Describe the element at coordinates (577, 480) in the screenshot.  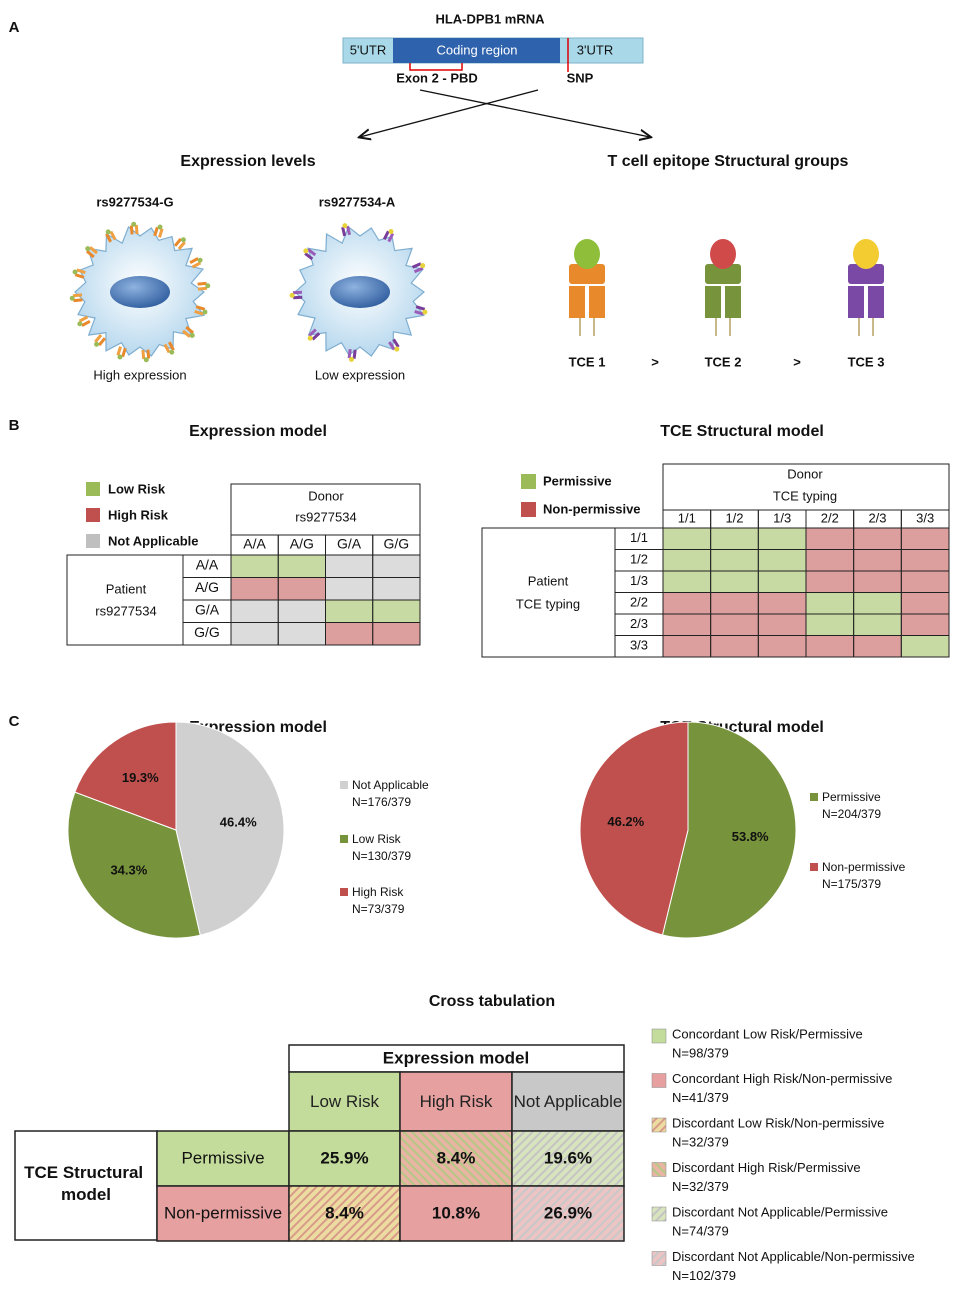
I see `legend-label: Permissive` at that location.